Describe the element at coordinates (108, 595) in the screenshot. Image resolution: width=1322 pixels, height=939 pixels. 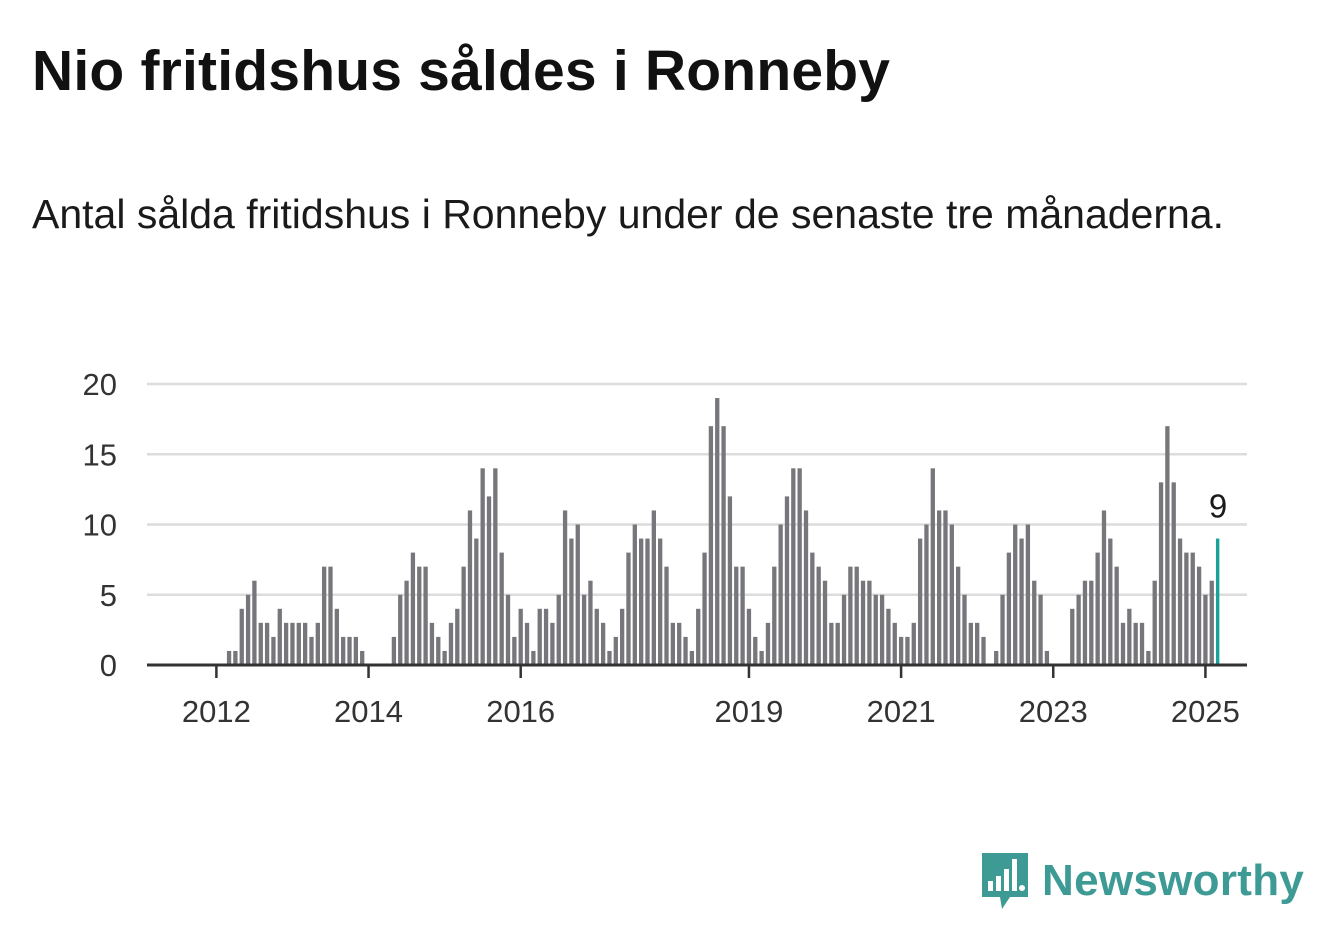
I see `y-tick-label: 5` at that location.